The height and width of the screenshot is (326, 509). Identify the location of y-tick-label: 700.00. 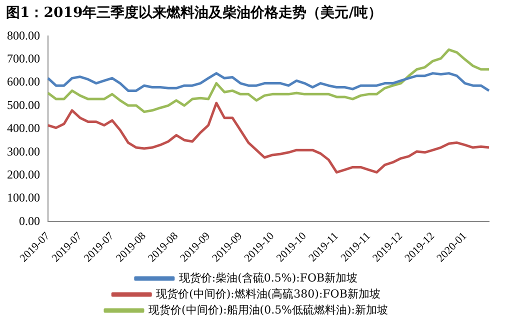
(23, 59).